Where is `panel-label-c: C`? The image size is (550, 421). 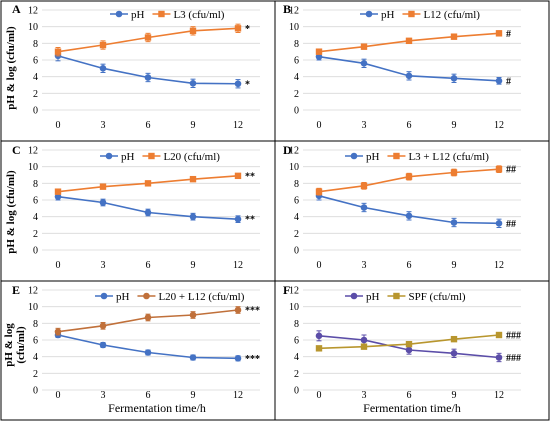 panel-label-c: C is located at coordinates (16, 150).